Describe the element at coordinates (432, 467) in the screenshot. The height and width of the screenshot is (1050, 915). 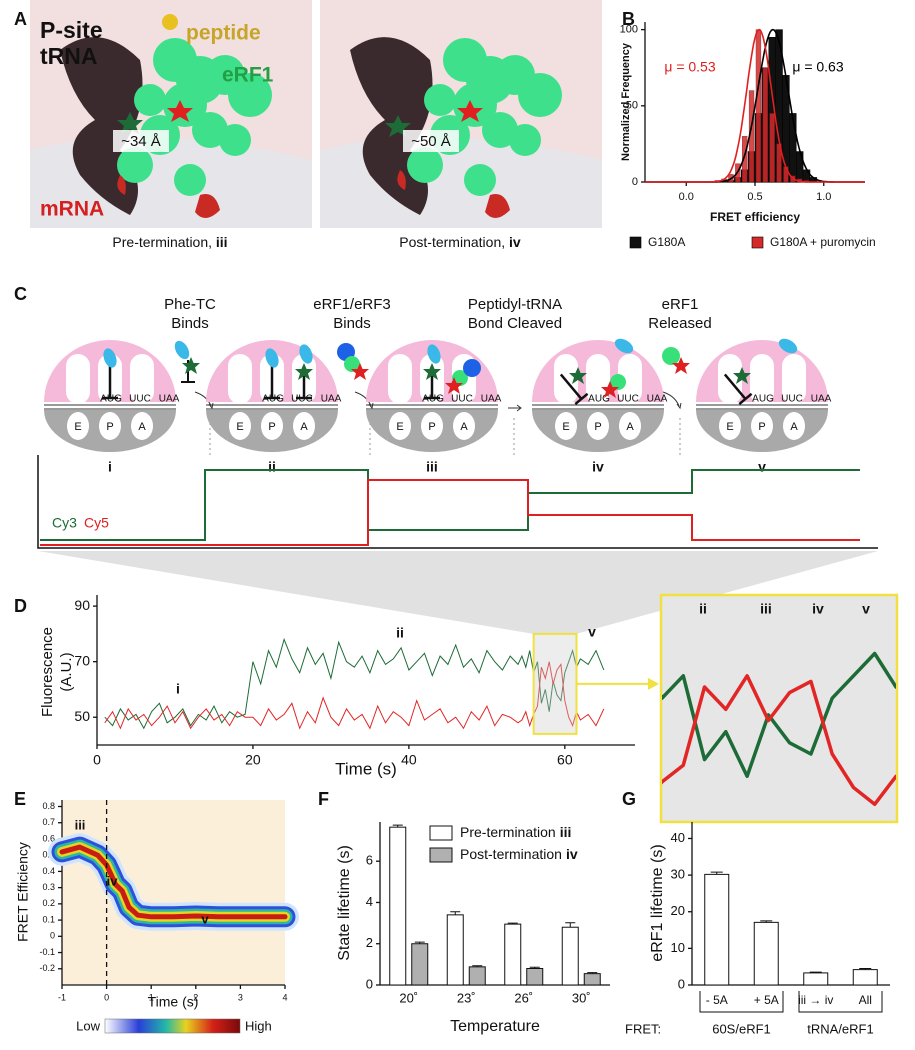
I see `state-label: iii` at that location.